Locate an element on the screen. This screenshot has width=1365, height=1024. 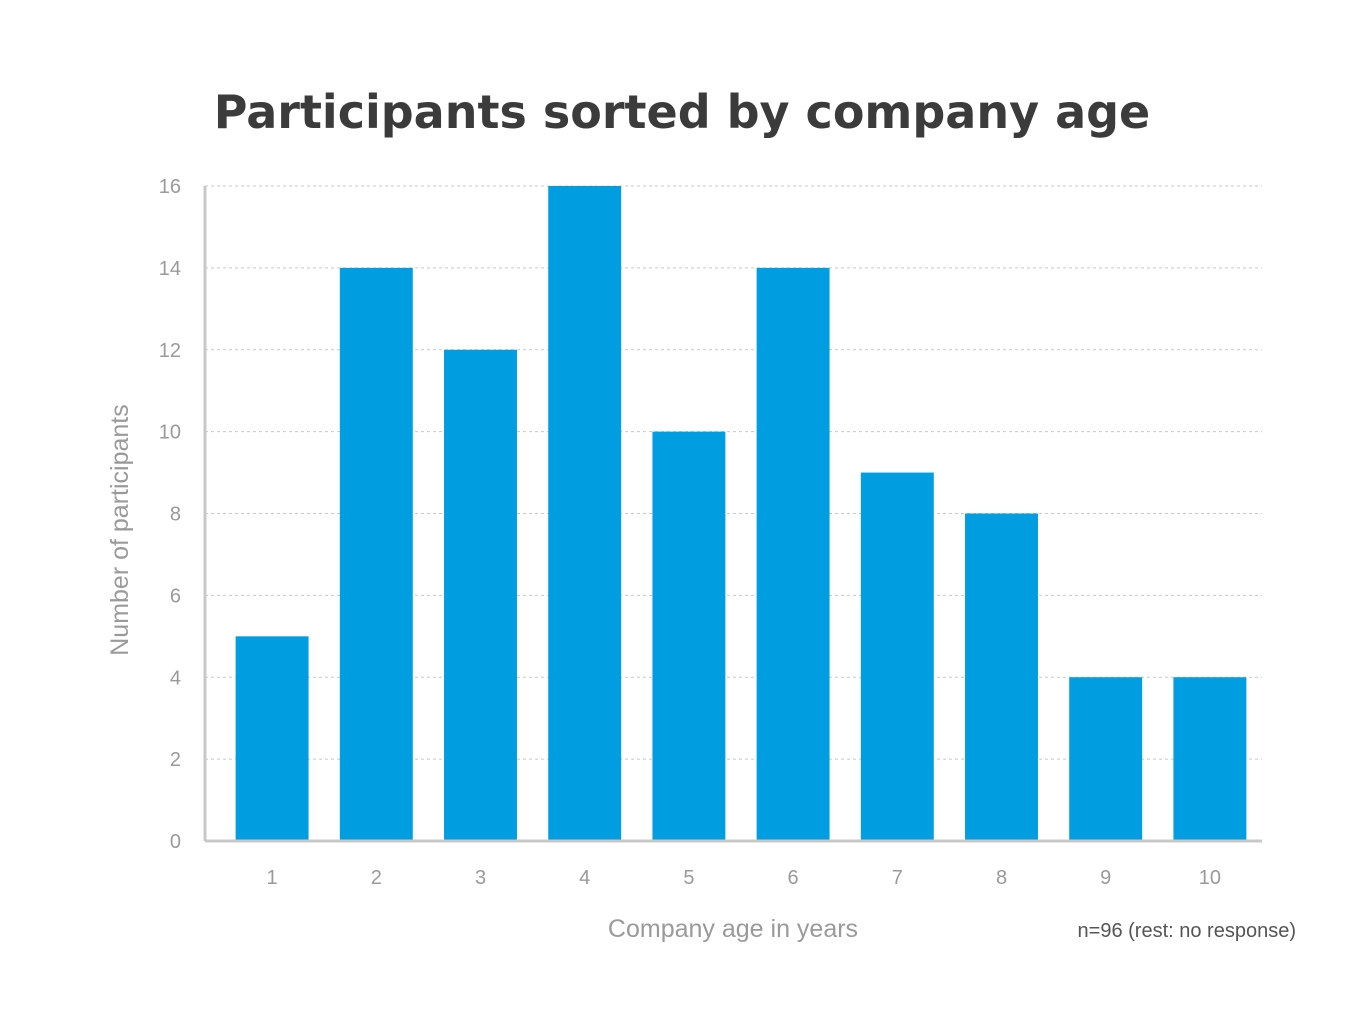
sample-size-note: n=96 (rest: no response) is located at coordinates (1187, 931).